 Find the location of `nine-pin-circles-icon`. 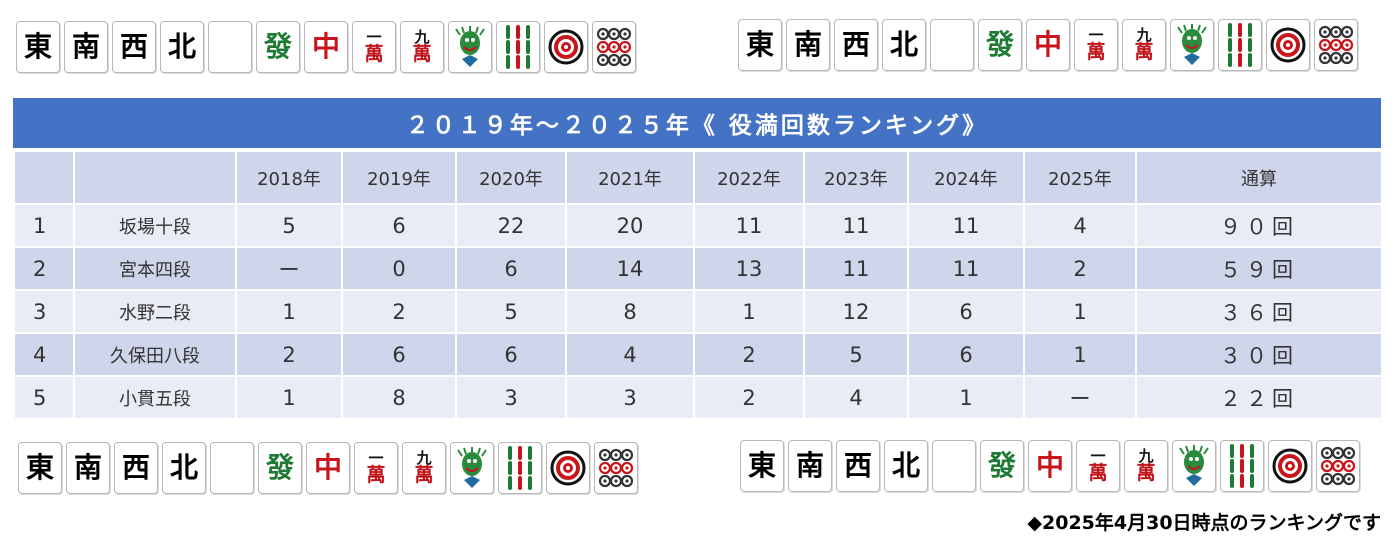

nine-pin-circles-icon is located at coordinates (616, 468).